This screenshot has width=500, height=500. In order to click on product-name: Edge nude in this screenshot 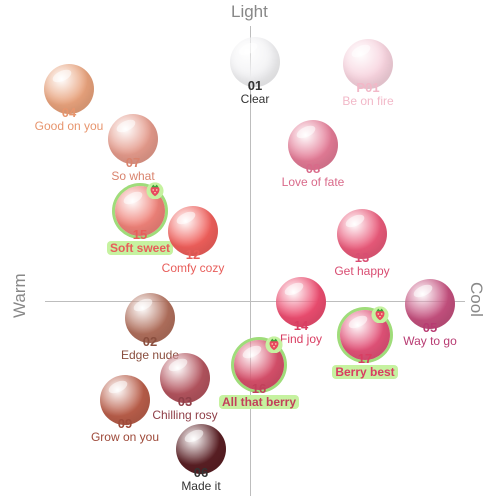, I will do `click(150, 355)`.